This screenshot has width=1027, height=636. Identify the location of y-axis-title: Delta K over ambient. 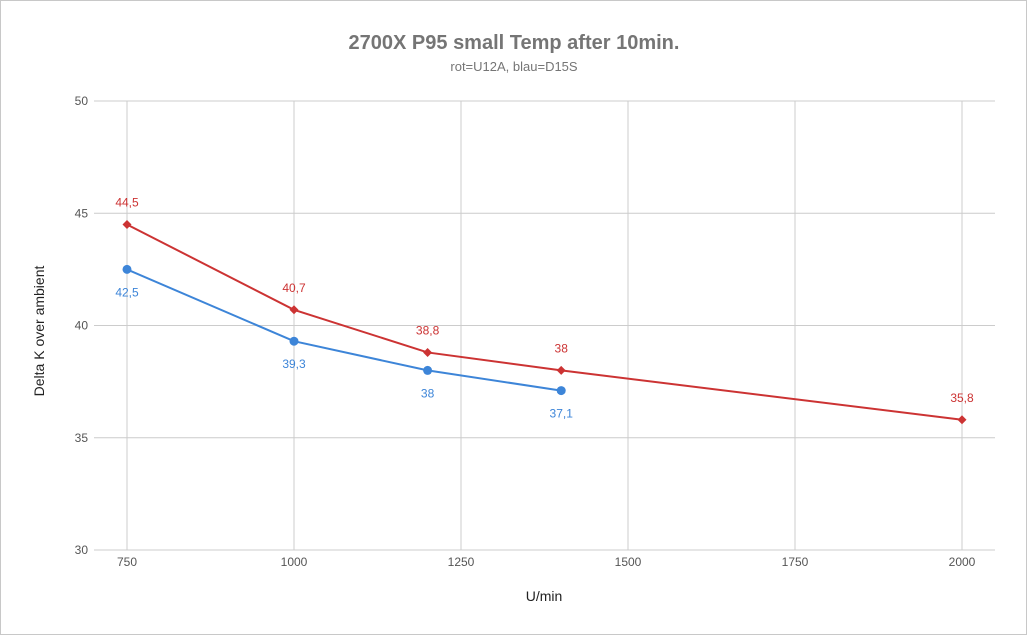
(39, 331).